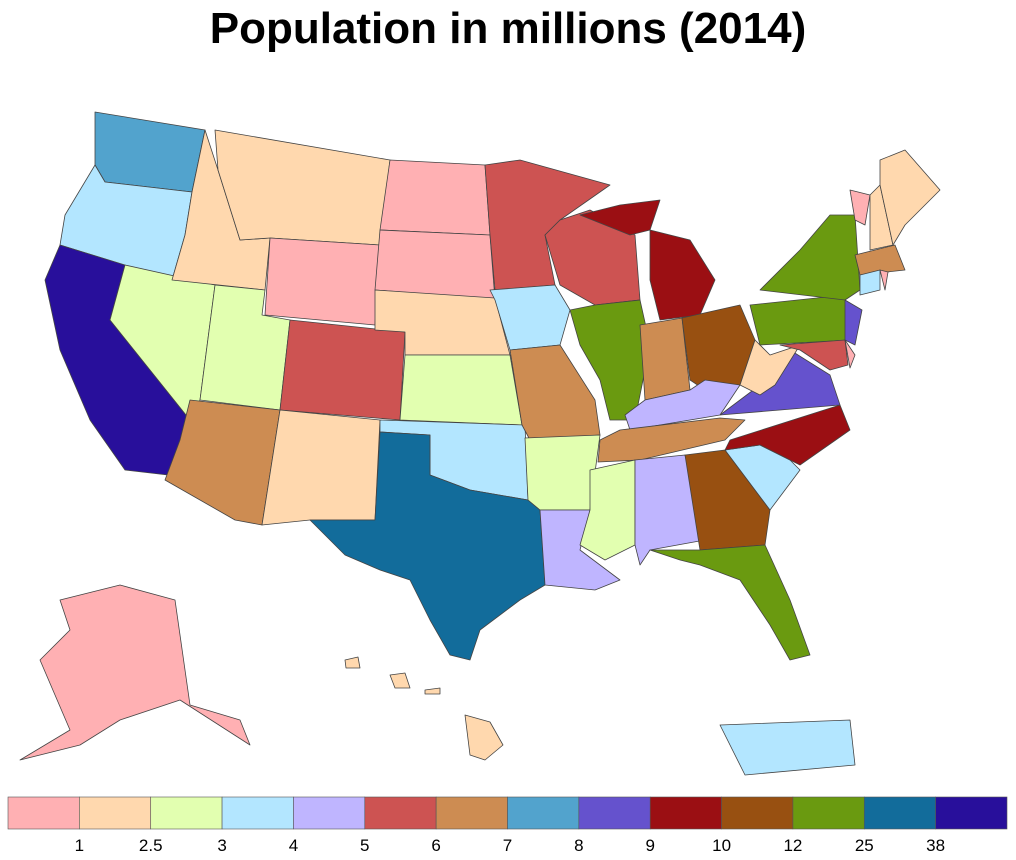  I want to click on state-in, so click(665, 359).